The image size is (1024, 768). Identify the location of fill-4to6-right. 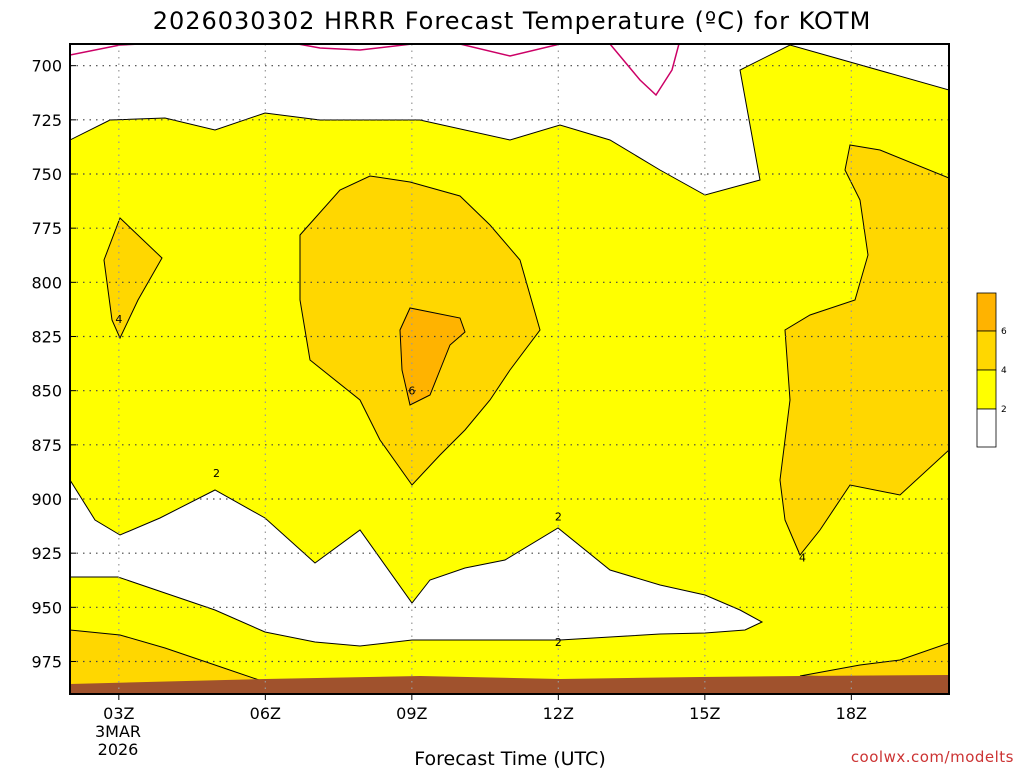
(864, 350).